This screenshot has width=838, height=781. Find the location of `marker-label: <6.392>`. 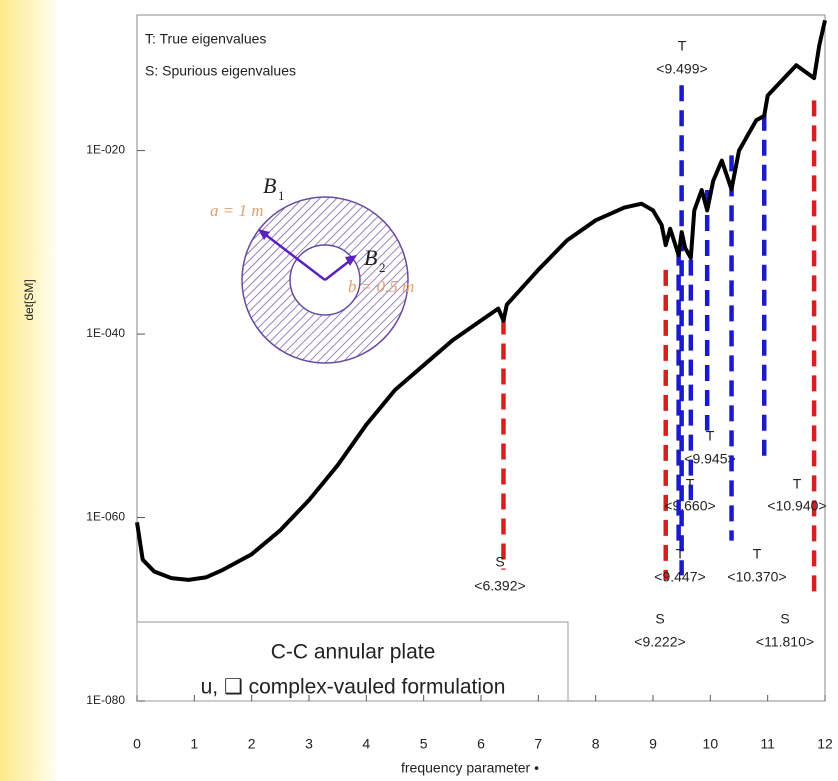

marker-label: <6.392> is located at coordinates (499, 586).